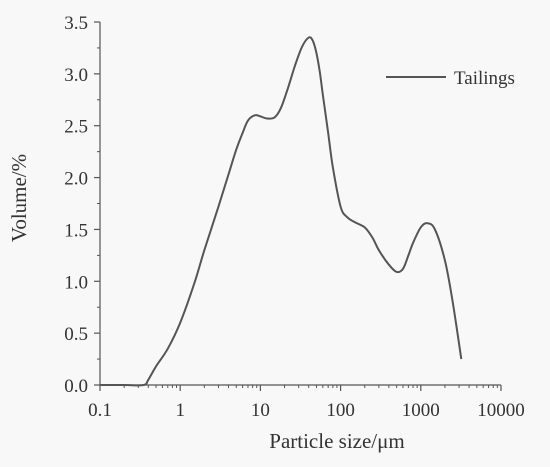  What do you see at coordinates (180, 410) in the screenshot?
I see `x-tick-label: 1` at bounding box center [180, 410].